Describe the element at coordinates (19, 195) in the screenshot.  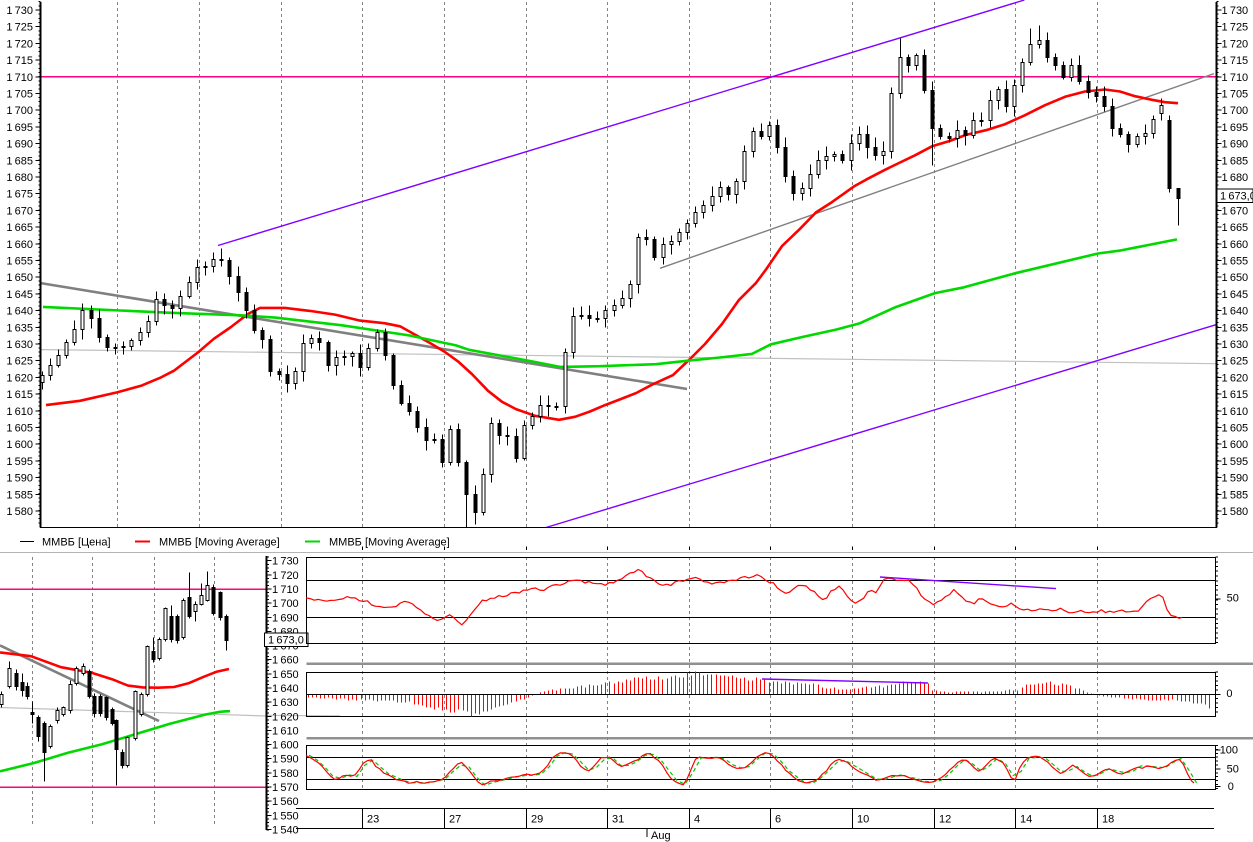
I see `svg-text: 1 675` at that location.